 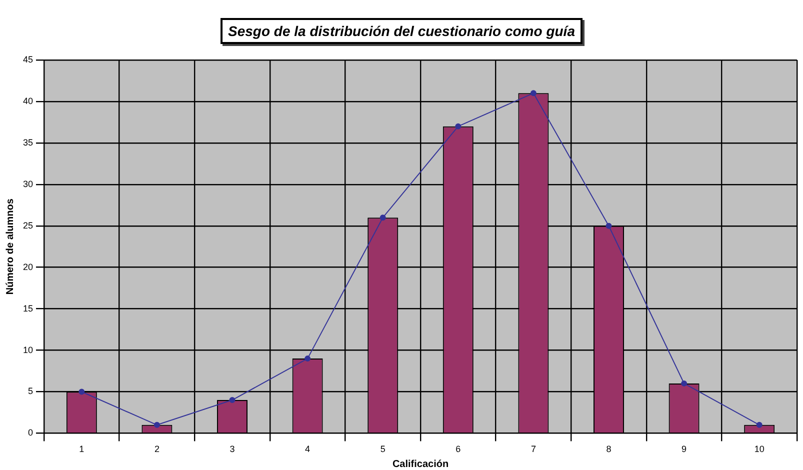 What do you see at coordinates (28, 142) in the screenshot?
I see `y-tick-label: 35` at bounding box center [28, 142].